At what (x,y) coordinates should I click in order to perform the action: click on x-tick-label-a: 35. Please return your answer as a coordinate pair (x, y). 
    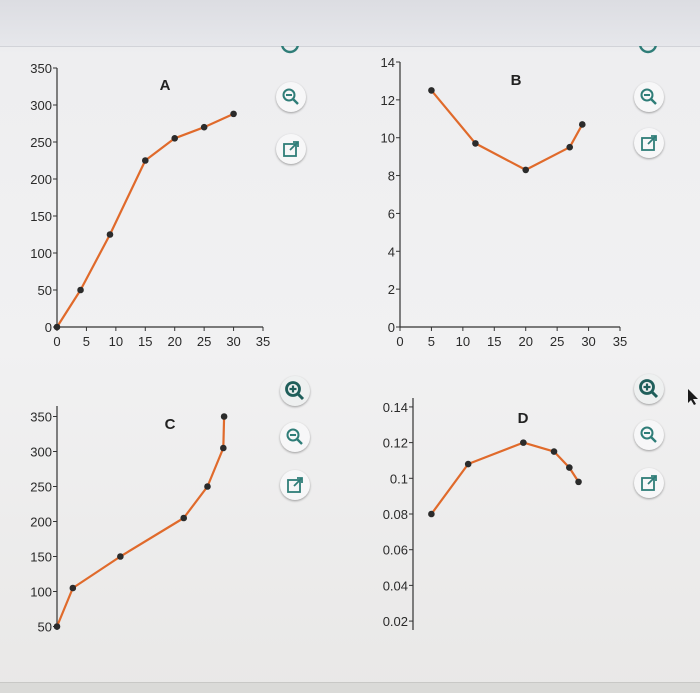
    Looking at the image, I should click on (263, 341).